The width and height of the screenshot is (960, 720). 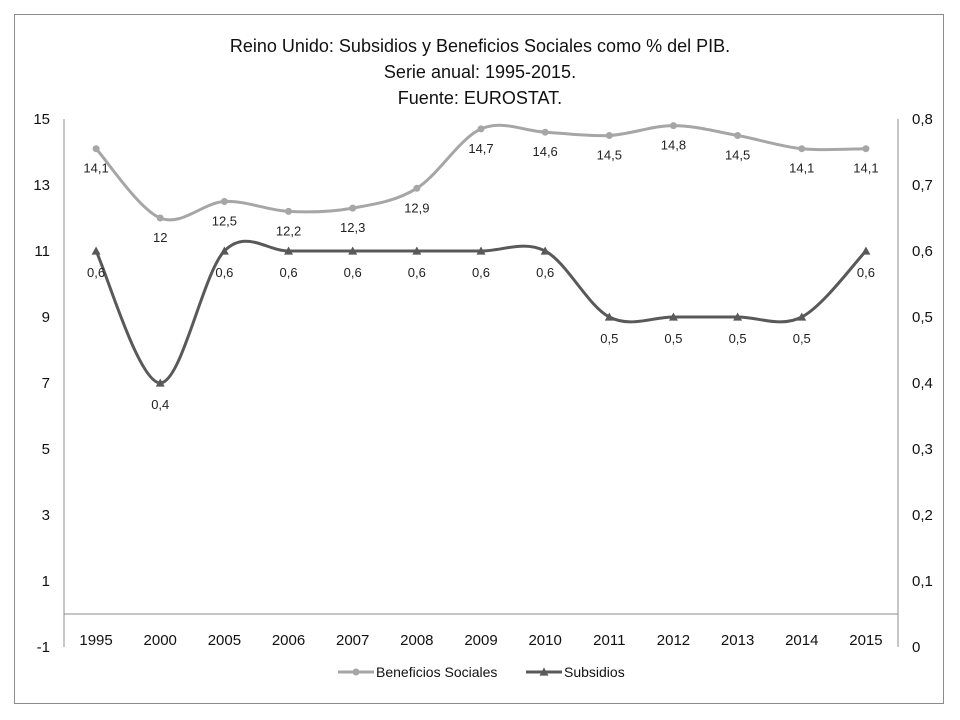 What do you see at coordinates (41, 119) in the screenshot?
I see `y-left-tick-label: 15` at bounding box center [41, 119].